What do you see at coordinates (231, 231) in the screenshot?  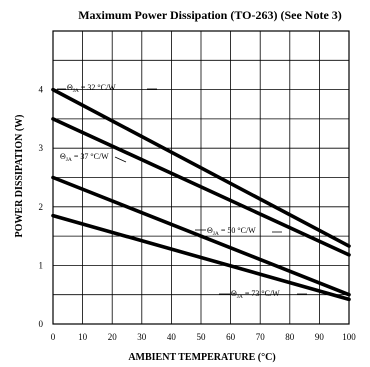 I see `series-annotation: ΘJA = 50 °C/W` at bounding box center [231, 231].